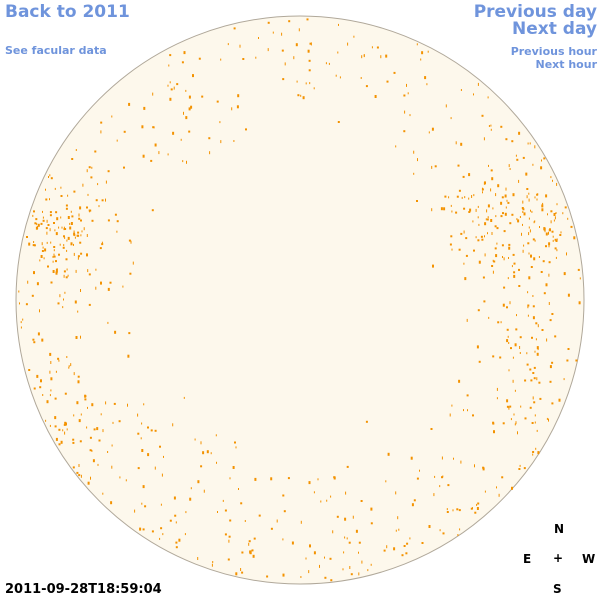 The width and height of the screenshot is (600, 600). I want to click on see-facular-data-link: See facular data, so click(56, 50).